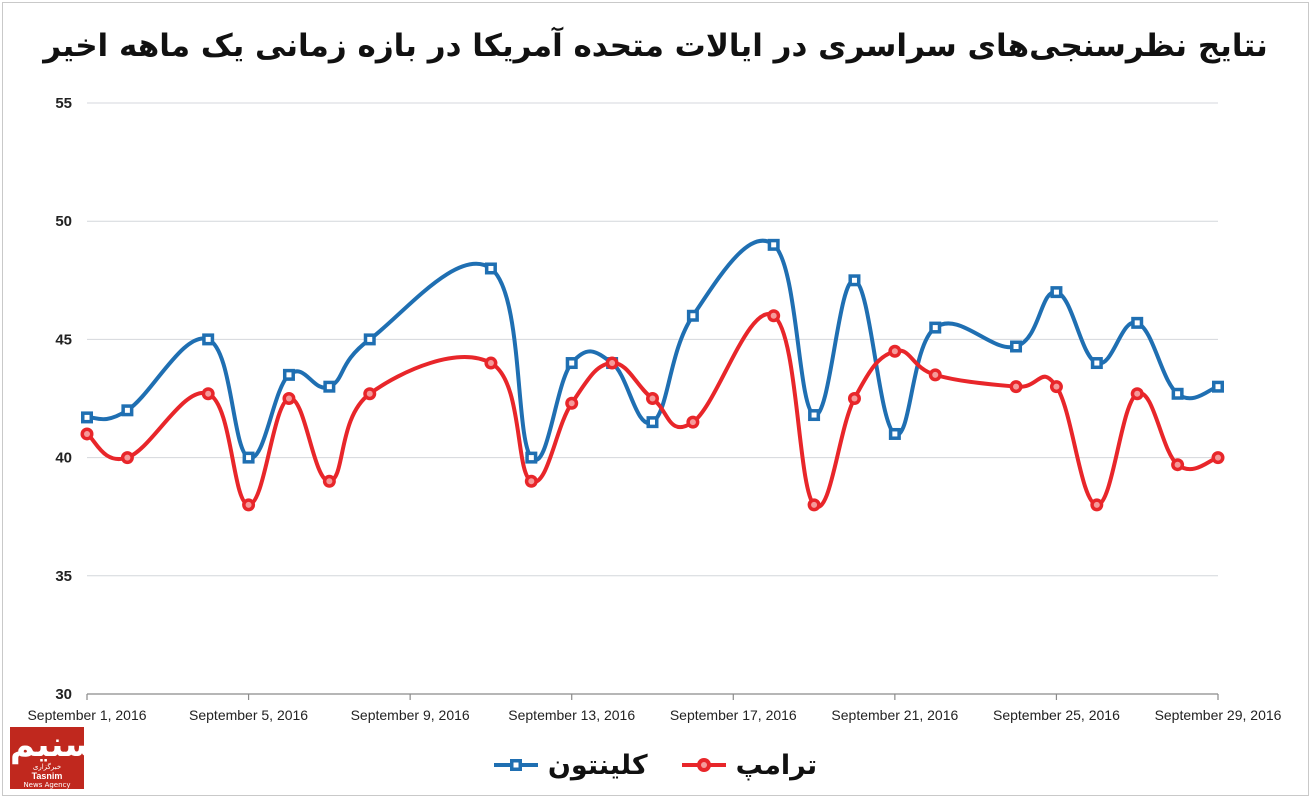 This screenshot has height=798, width=1311. I want to click on y-tick-label: 30, so click(63, 694).